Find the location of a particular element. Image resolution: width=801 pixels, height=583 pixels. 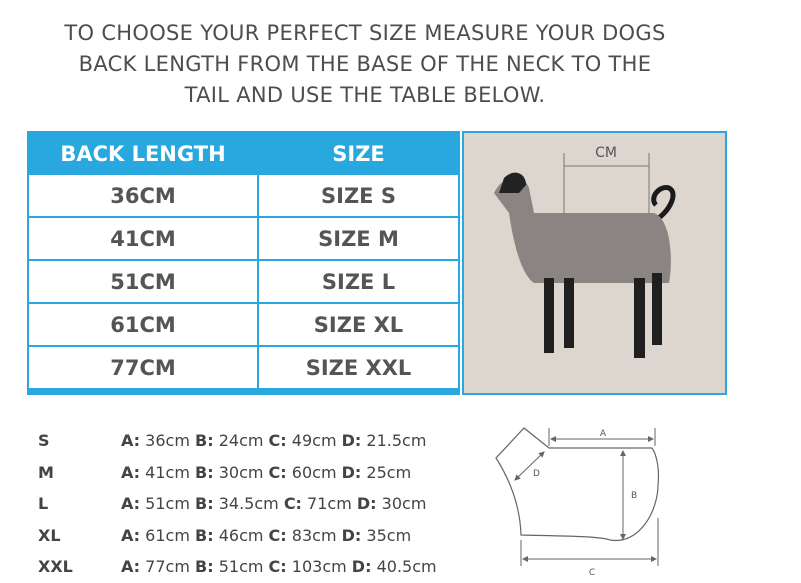

size-label: M is located at coordinates (46, 472).